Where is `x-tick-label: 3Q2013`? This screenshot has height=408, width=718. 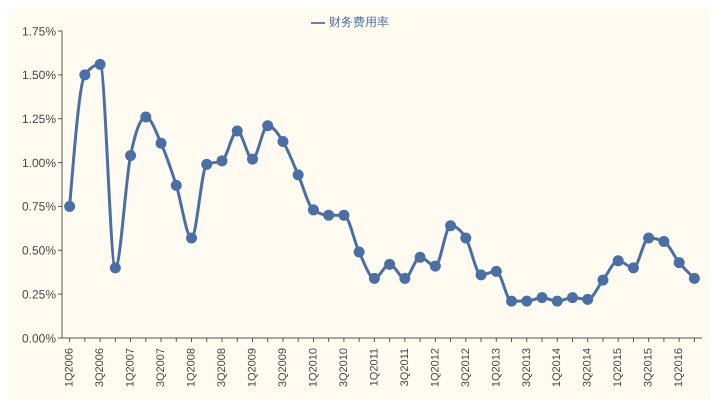 x-tick-label: 3Q2013 is located at coordinates (526, 368).